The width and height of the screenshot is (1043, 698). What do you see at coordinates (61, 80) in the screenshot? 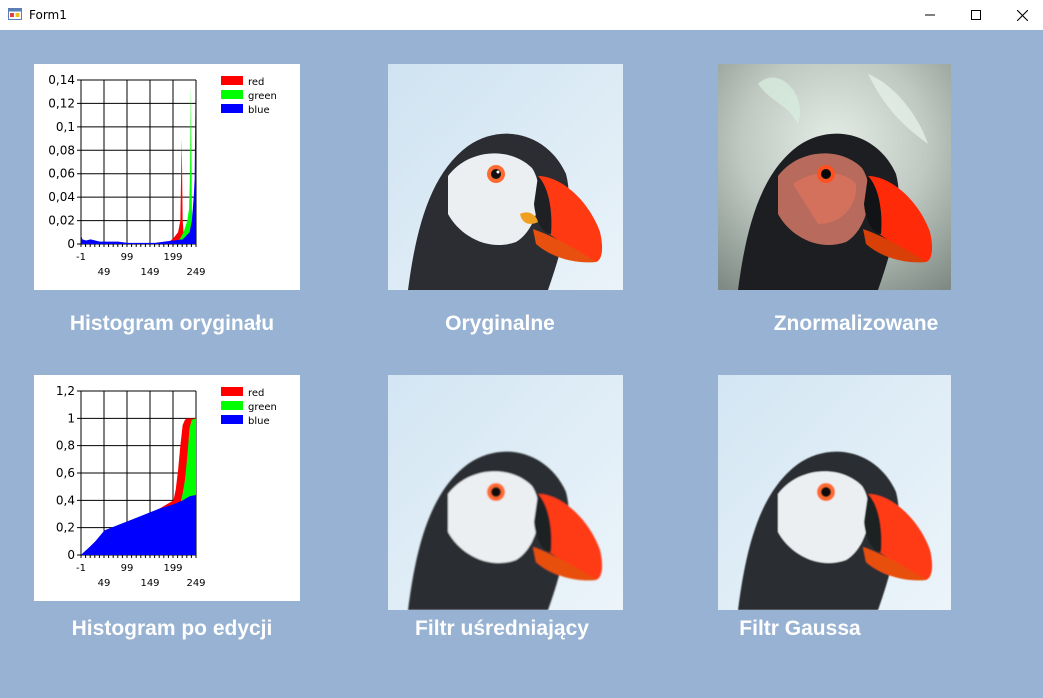
I see `y-tick-label: 0,14` at bounding box center [61, 80].